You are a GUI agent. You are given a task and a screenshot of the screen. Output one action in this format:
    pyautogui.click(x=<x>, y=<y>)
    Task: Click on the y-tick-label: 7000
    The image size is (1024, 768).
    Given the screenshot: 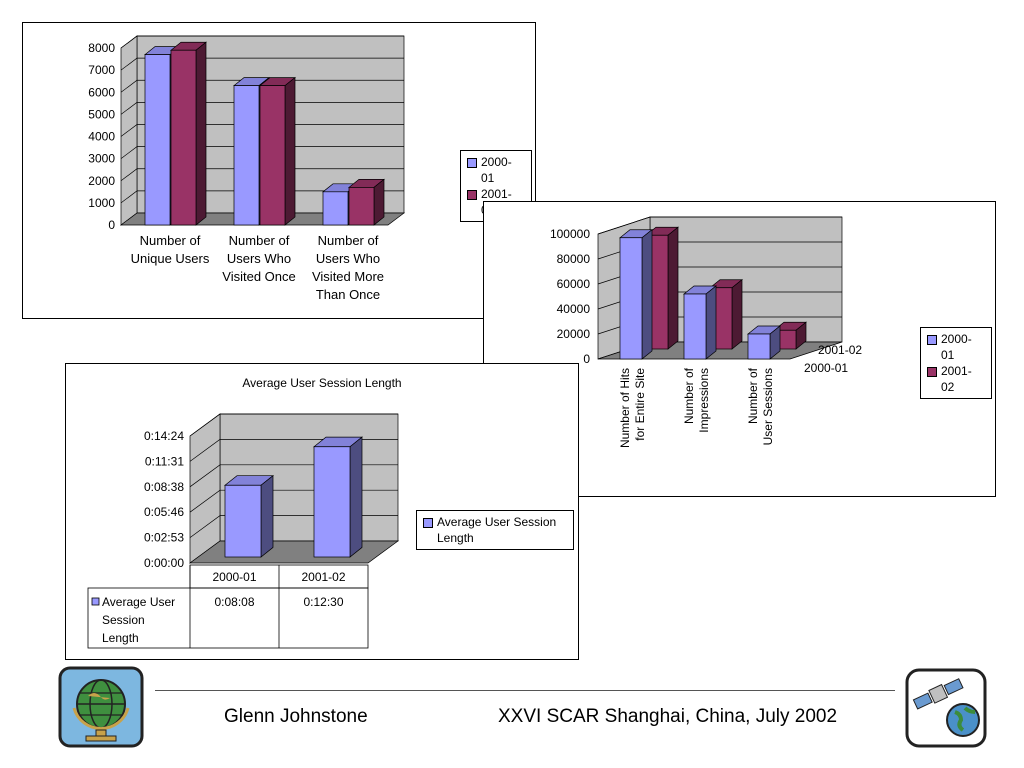 What is the action you would take?
    pyautogui.click(x=101, y=70)
    